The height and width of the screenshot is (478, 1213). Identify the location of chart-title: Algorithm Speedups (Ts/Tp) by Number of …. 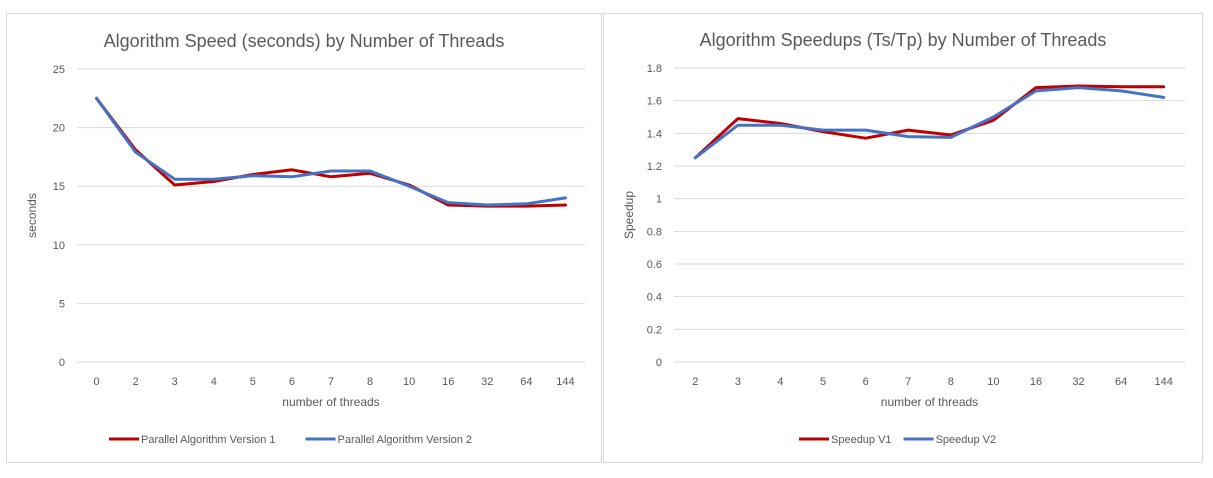
(903, 40).